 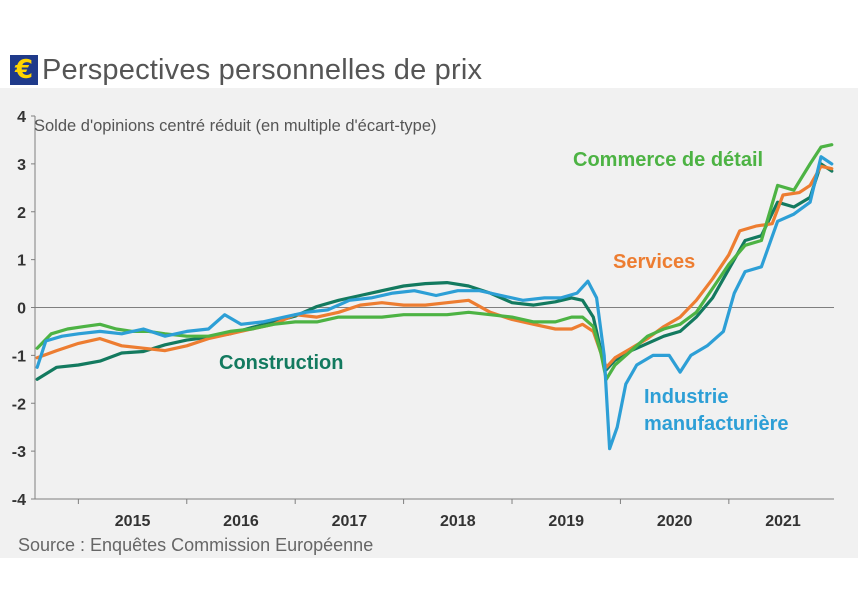 What do you see at coordinates (566, 521) in the screenshot?
I see `x-tick-label: 2019` at bounding box center [566, 521].